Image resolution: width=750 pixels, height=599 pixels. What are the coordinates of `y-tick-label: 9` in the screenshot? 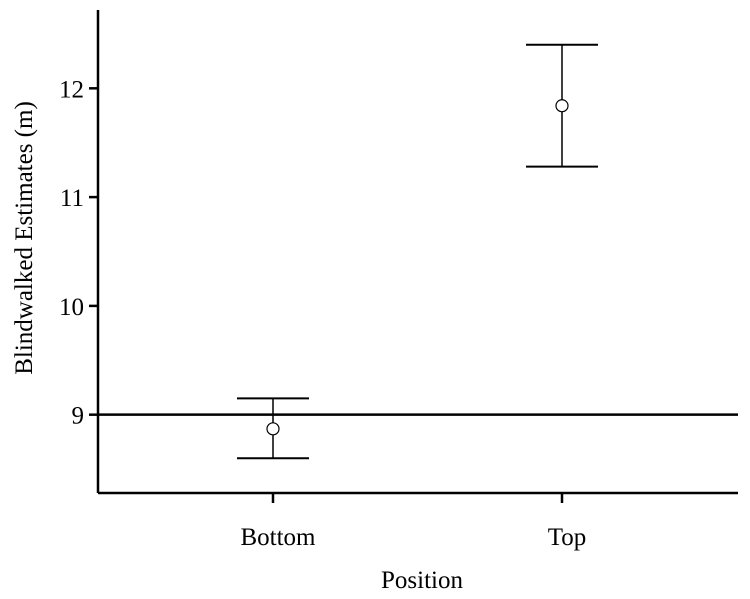 It's located at (78, 416).